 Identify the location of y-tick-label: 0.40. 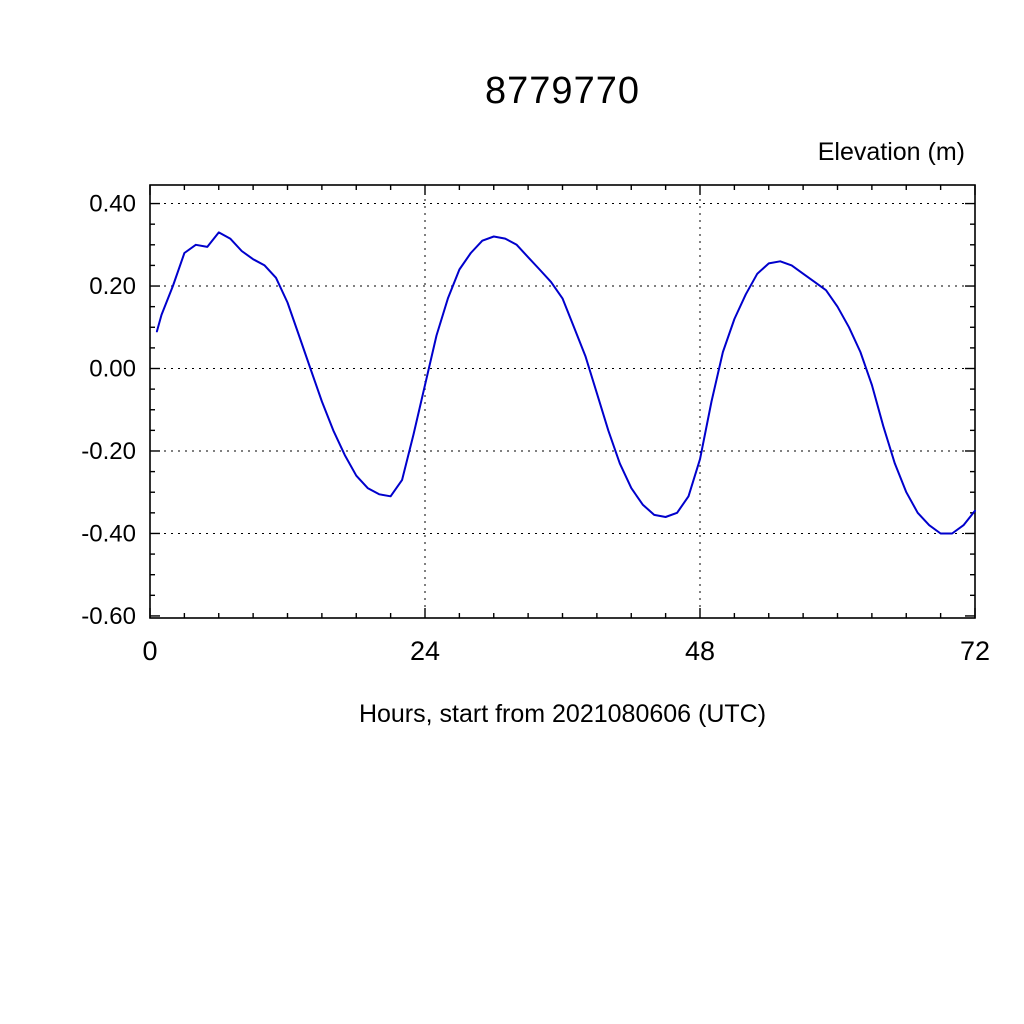
(112, 204).